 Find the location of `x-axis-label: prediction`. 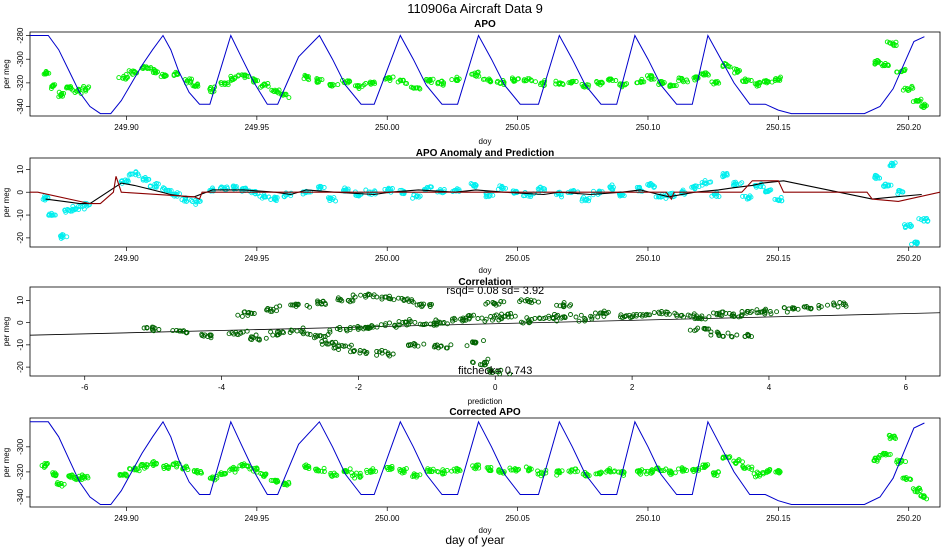

x-axis-label: prediction is located at coordinates (485, 401).